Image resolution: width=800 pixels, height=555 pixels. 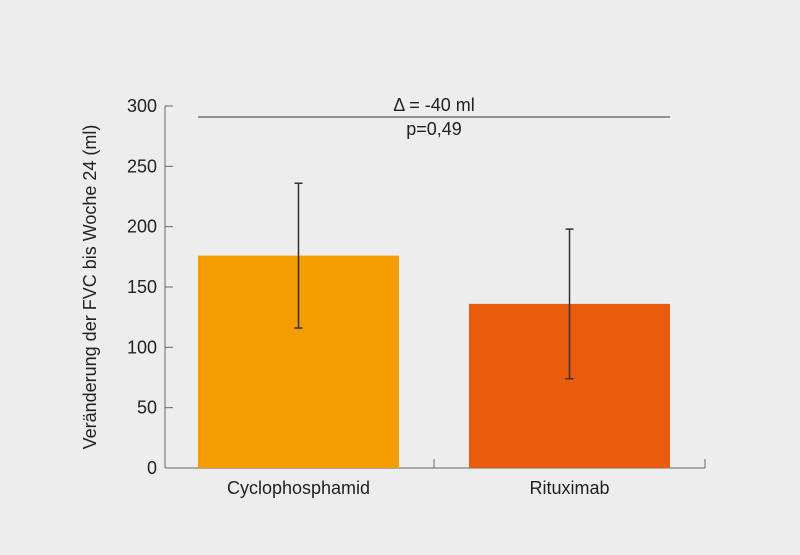 I want to click on x-tick-label: Rituximab, so click(x=569, y=488).